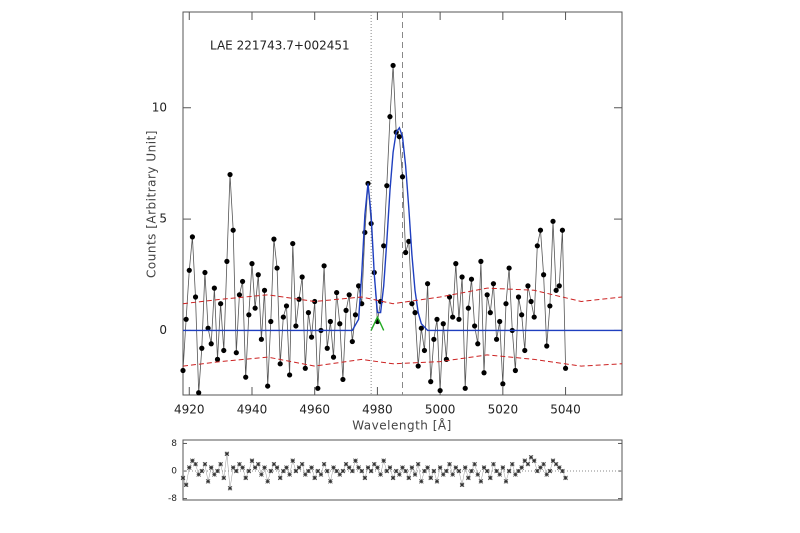 The height and width of the screenshot is (533, 800). What do you see at coordinates (174, 444) in the screenshot?
I see `y-tick-label: 8` at bounding box center [174, 444].